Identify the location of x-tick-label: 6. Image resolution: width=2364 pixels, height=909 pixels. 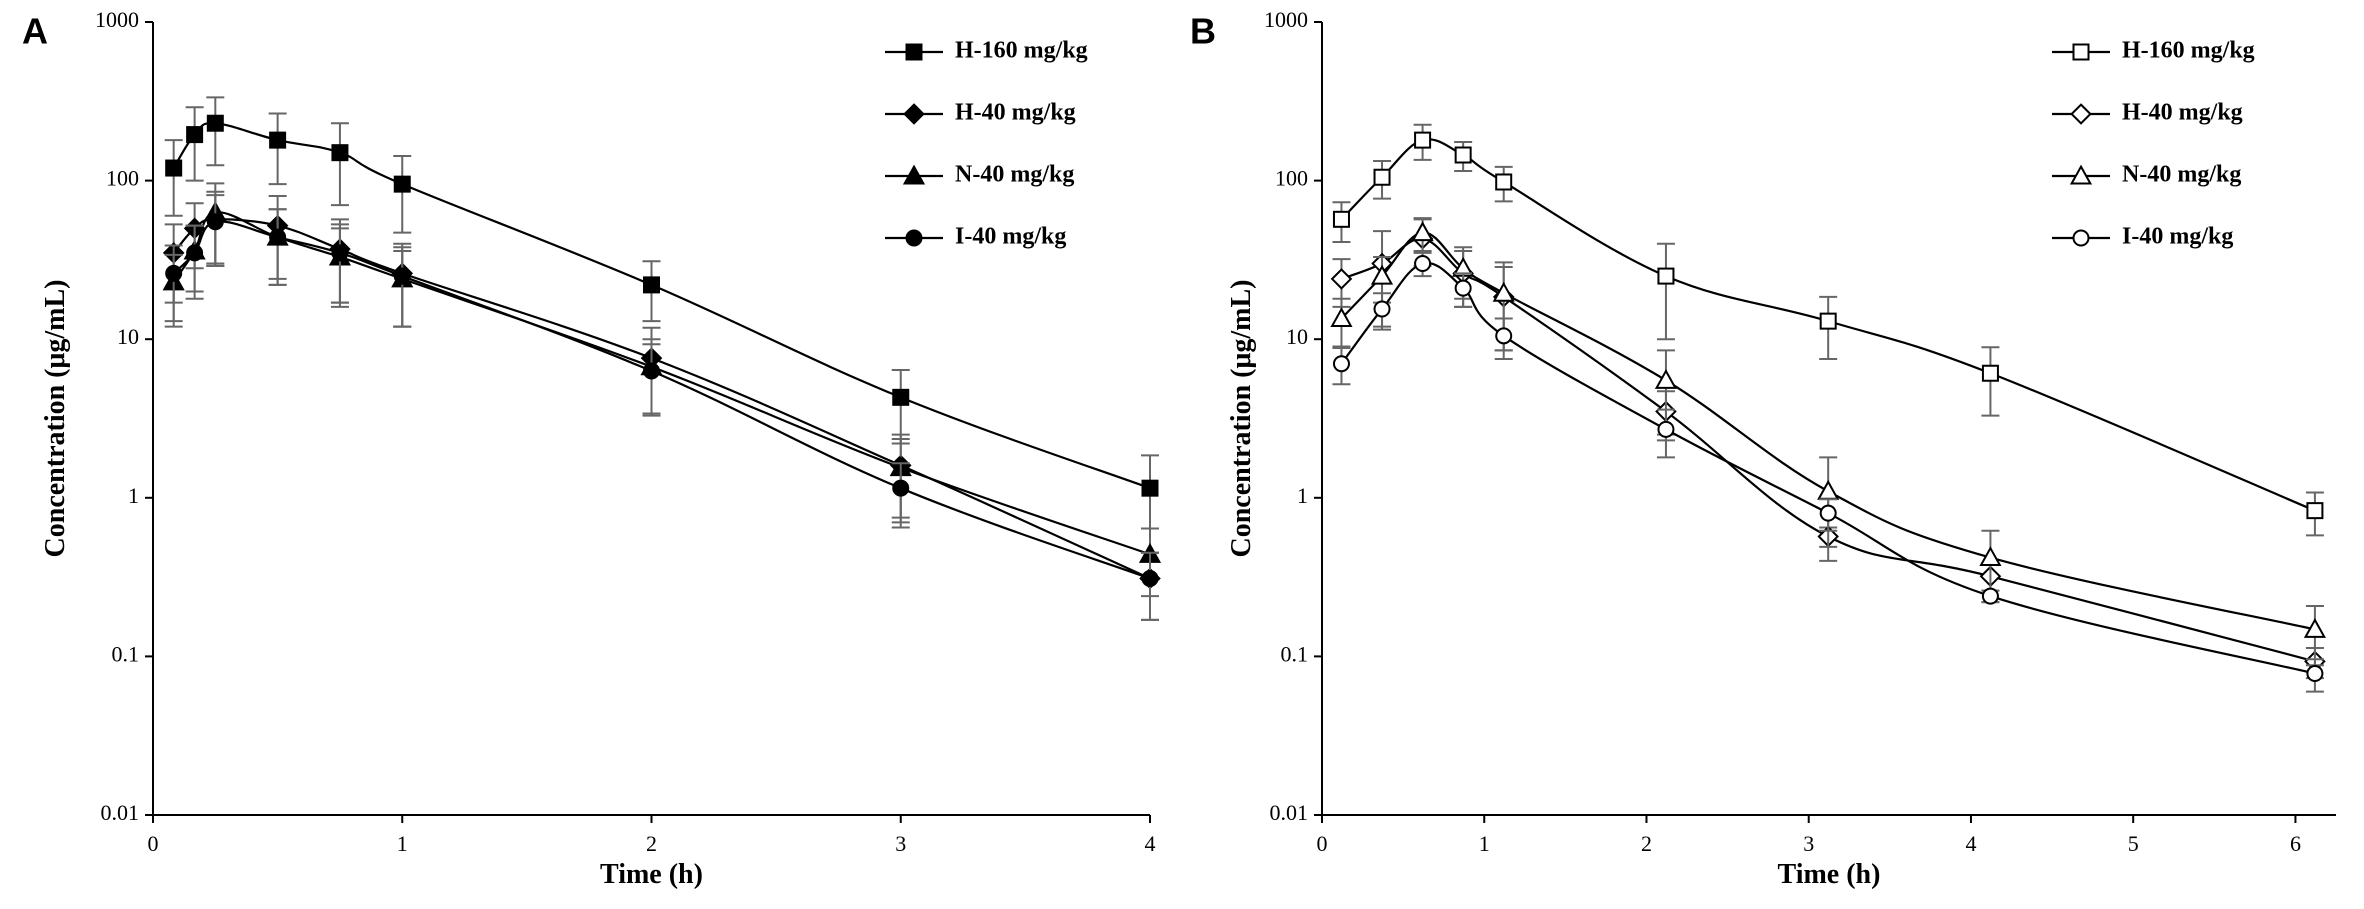
(2295, 843).